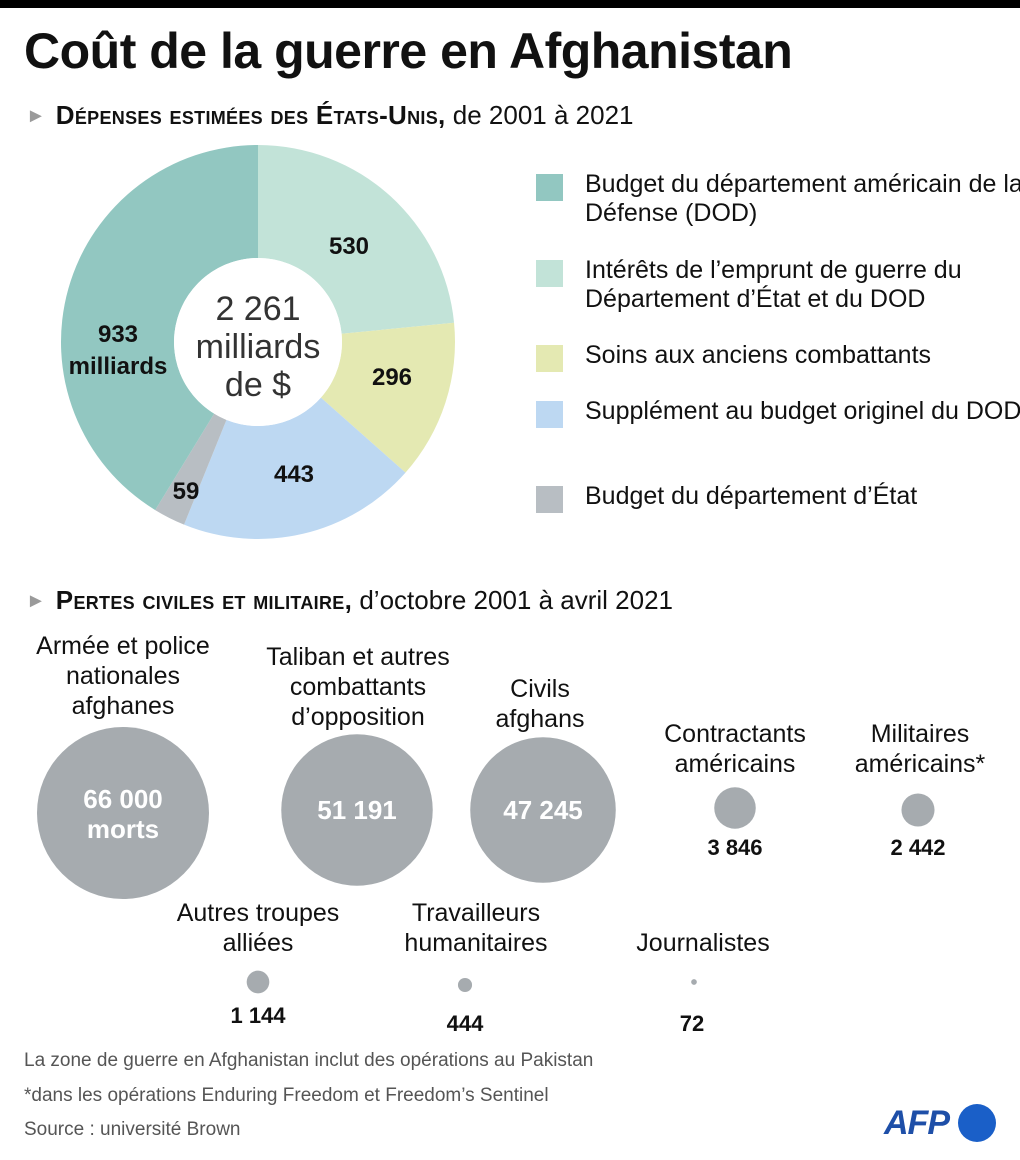 The height and width of the screenshot is (1160, 1020). Describe the element at coordinates (123, 676) in the screenshot. I see `casualty-label: Armée et police nationales afghanes` at that location.